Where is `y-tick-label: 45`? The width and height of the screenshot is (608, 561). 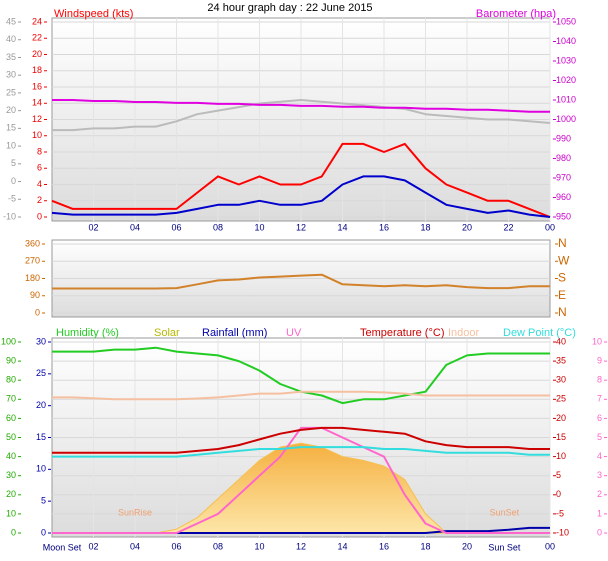 y-tick-label: 45 is located at coordinates (11, 21).